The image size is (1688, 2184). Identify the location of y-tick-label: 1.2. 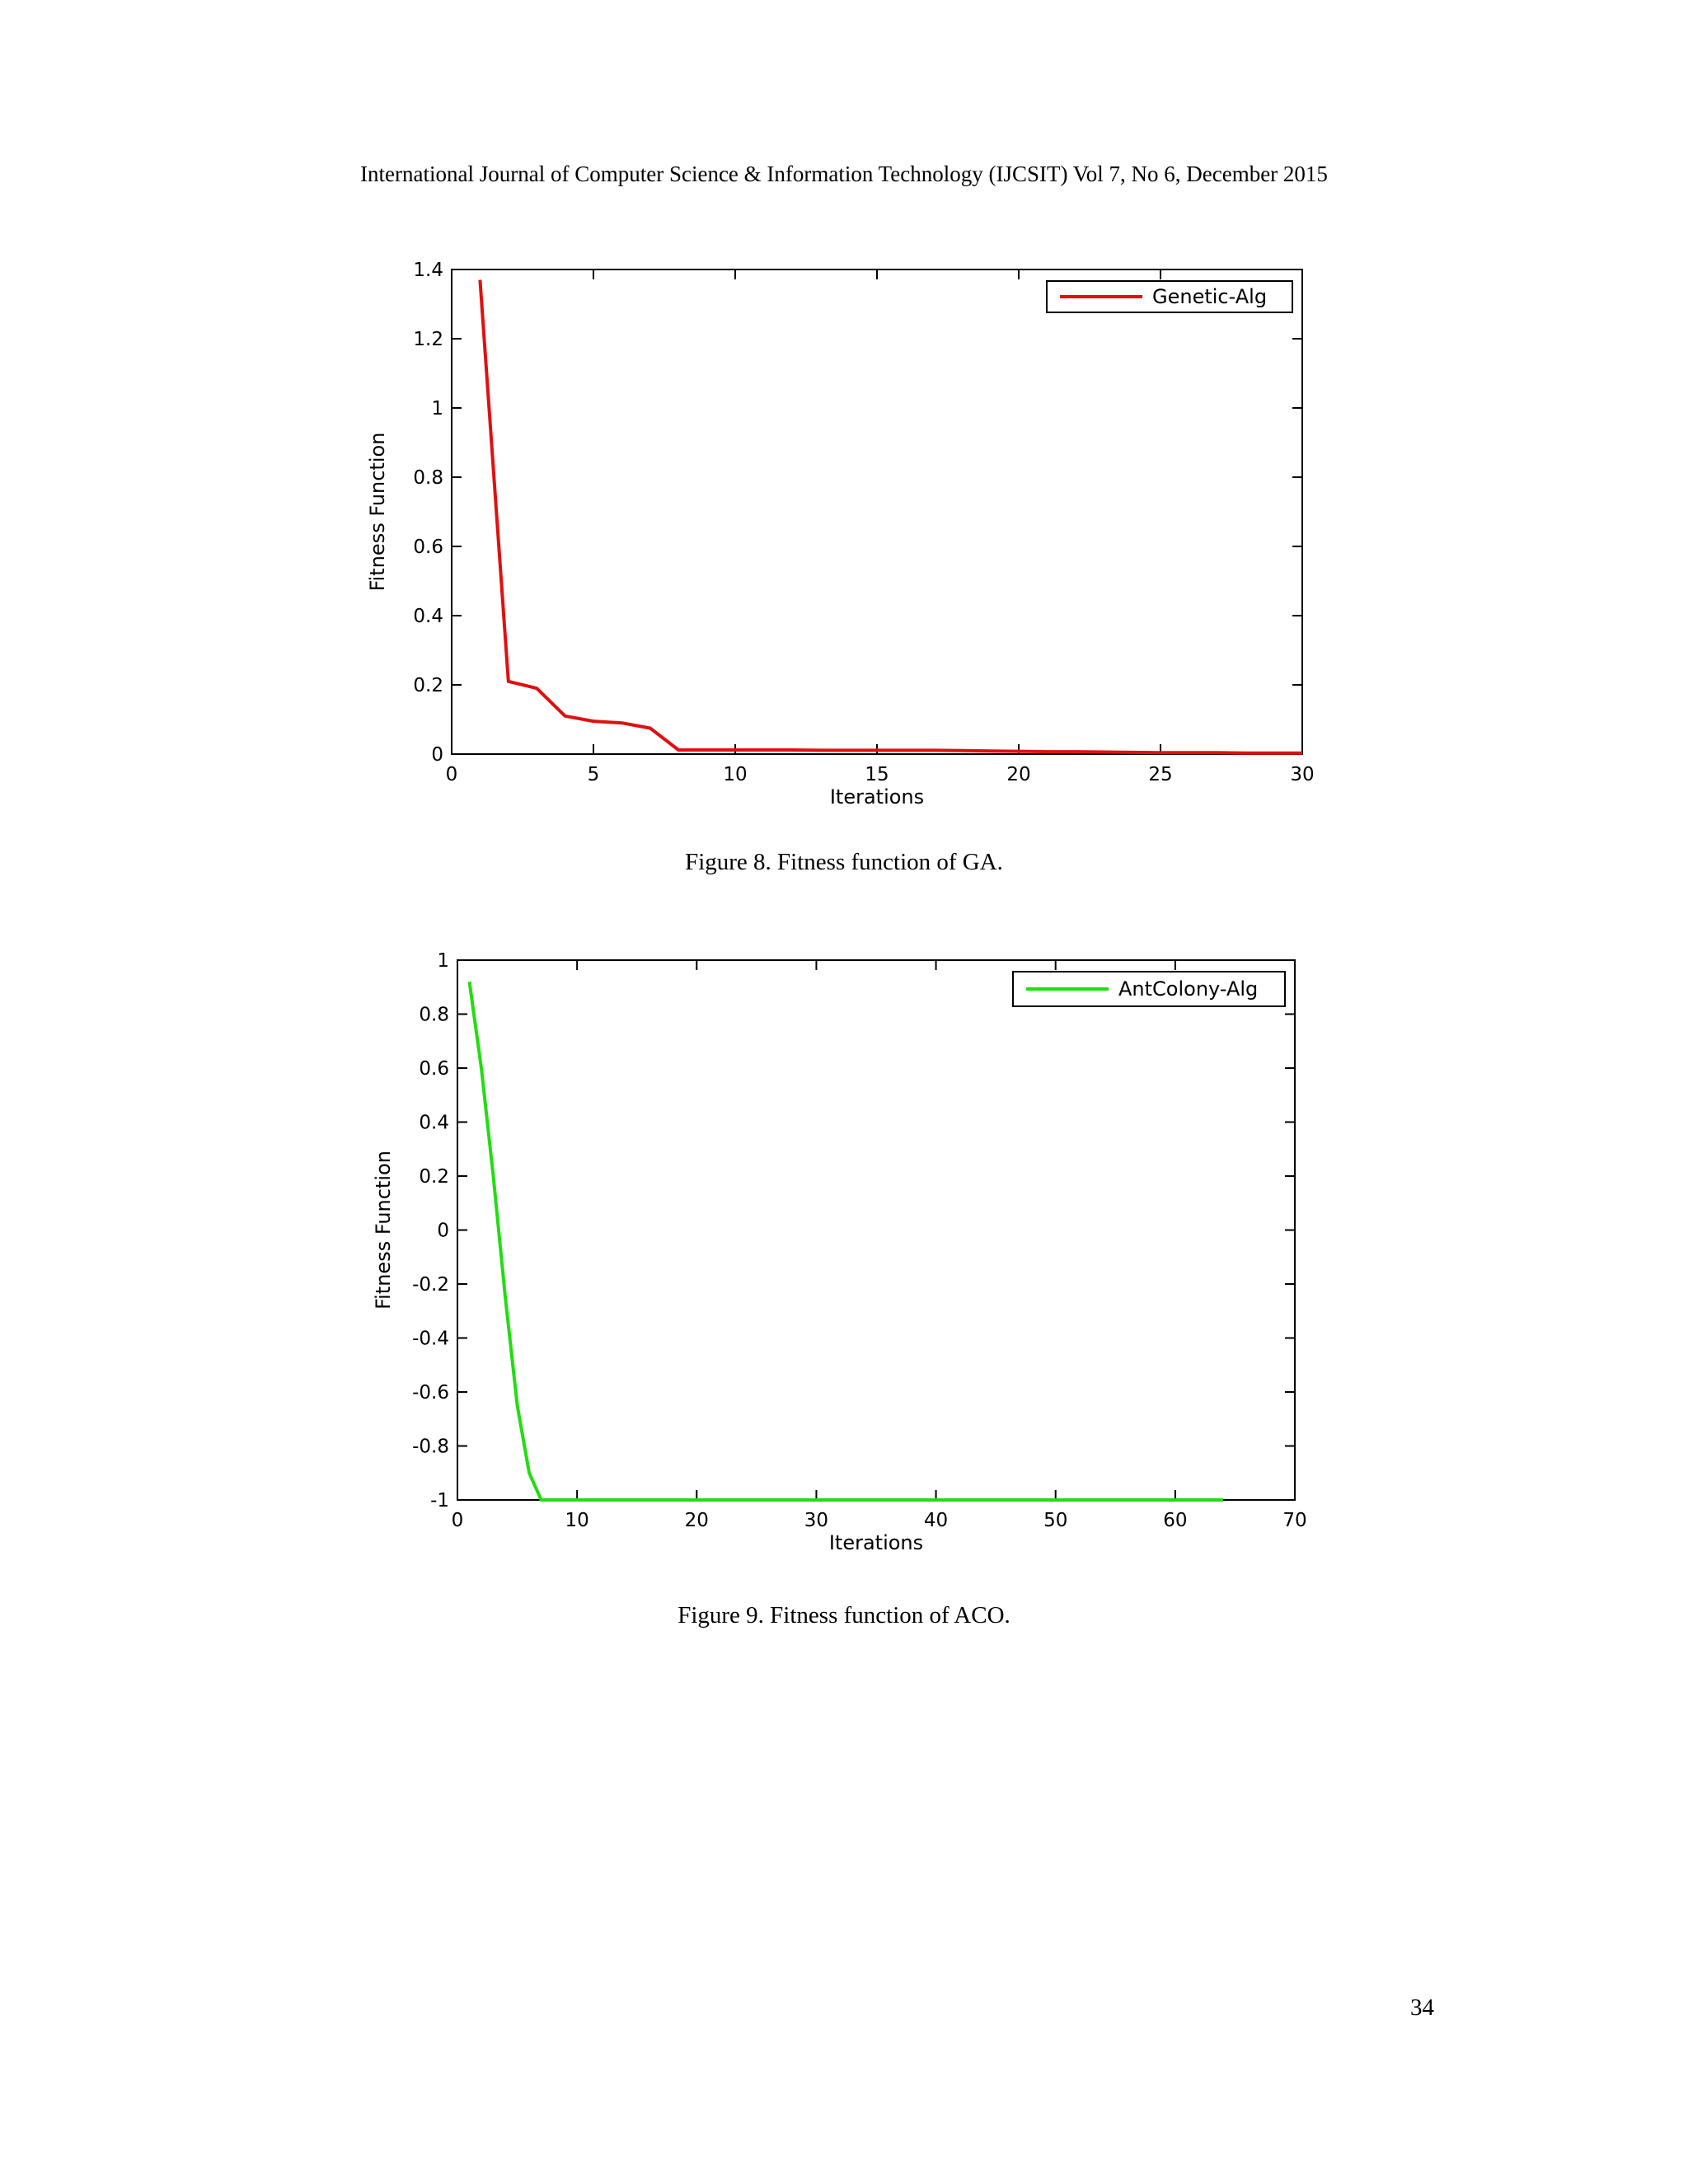
(428, 339).